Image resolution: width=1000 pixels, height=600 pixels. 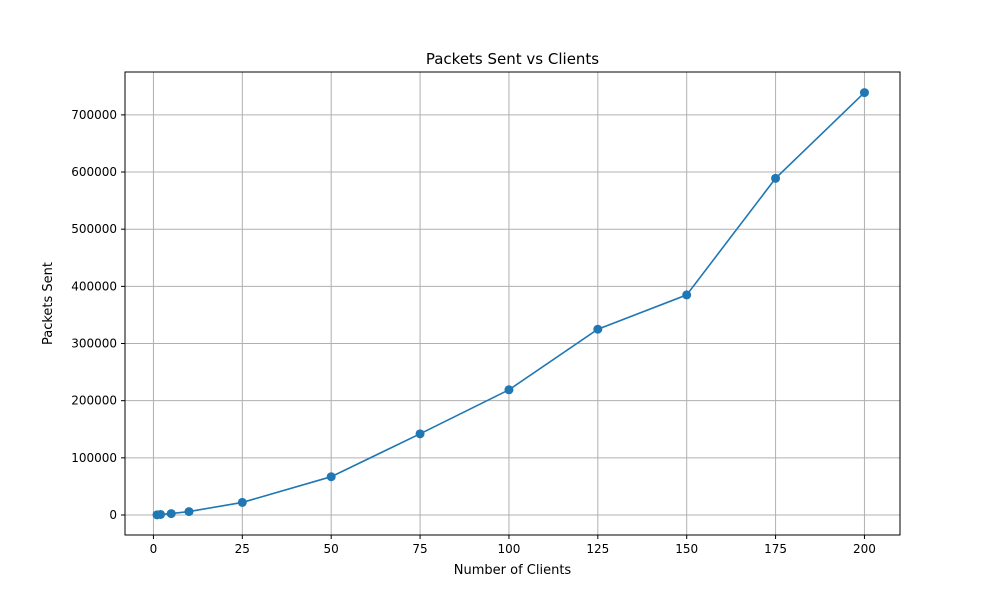 What do you see at coordinates (48, 303) in the screenshot?
I see `y-axis-label: Packets Sent` at bounding box center [48, 303].